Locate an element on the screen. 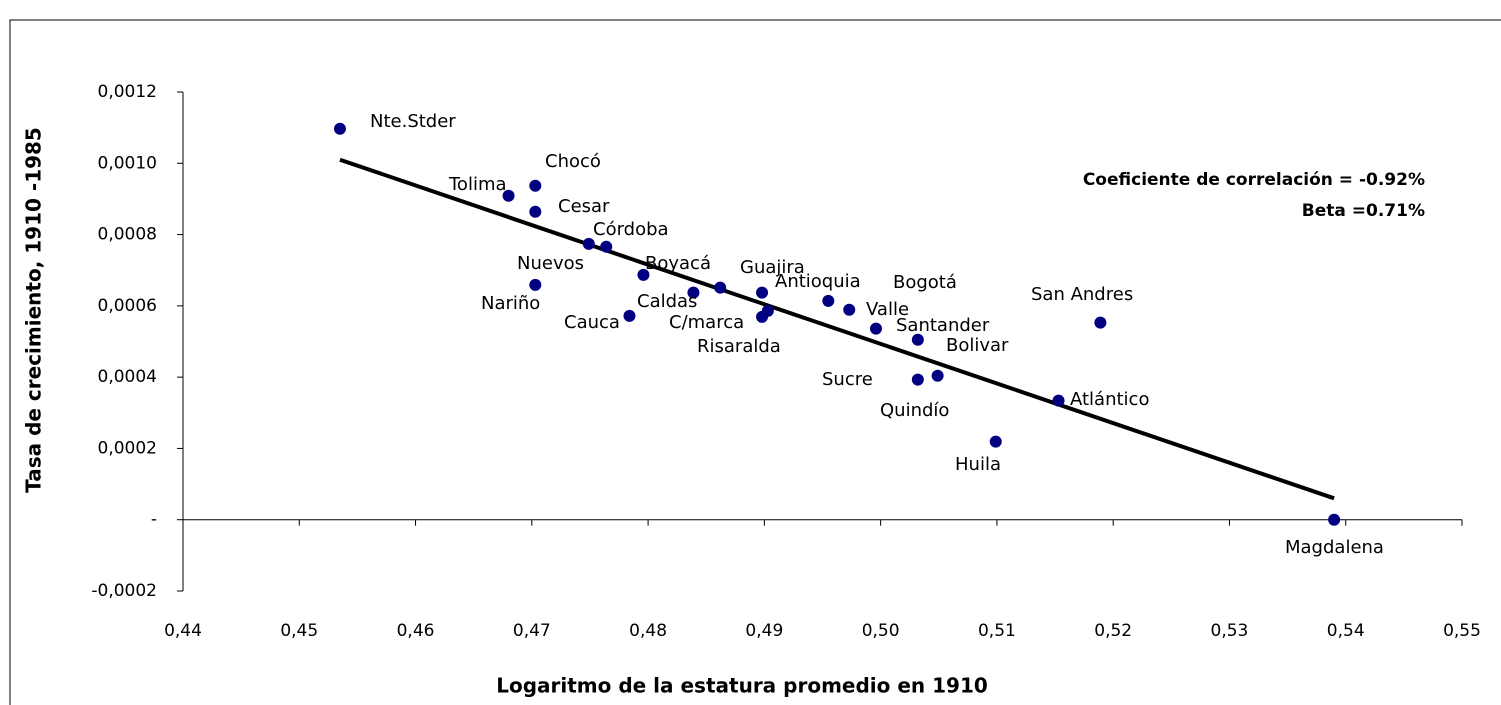  x-tick-label: 0,52 is located at coordinates (1113, 631).